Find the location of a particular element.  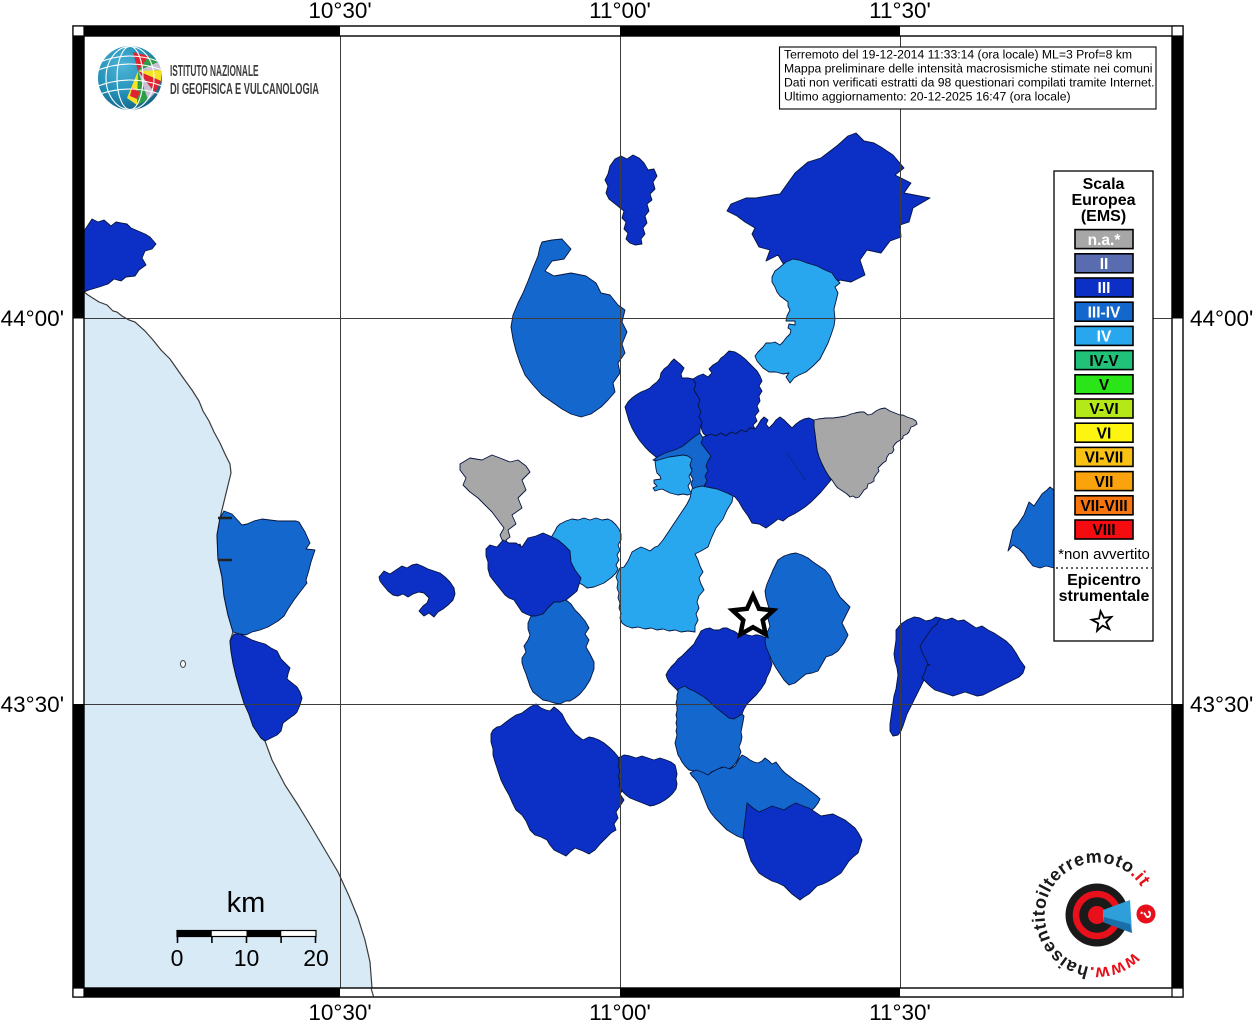

svg-text: 20 is located at coordinates (316, 958).